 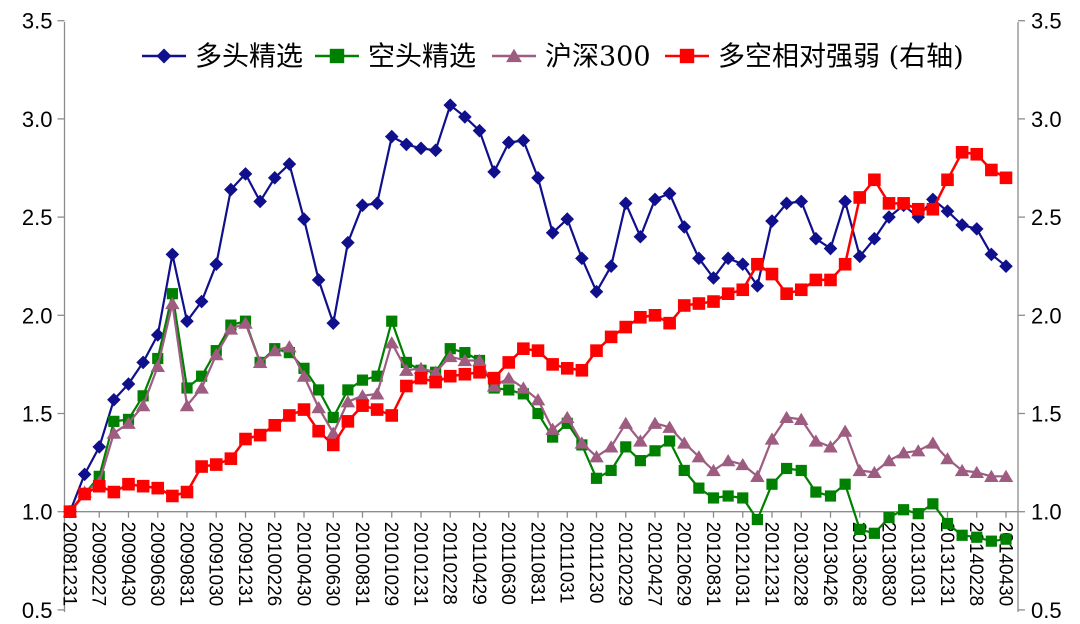 What do you see at coordinates (215, 564) in the screenshot?
I see `x-axis-date-label: 20091030` at bounding box center [215, 564].